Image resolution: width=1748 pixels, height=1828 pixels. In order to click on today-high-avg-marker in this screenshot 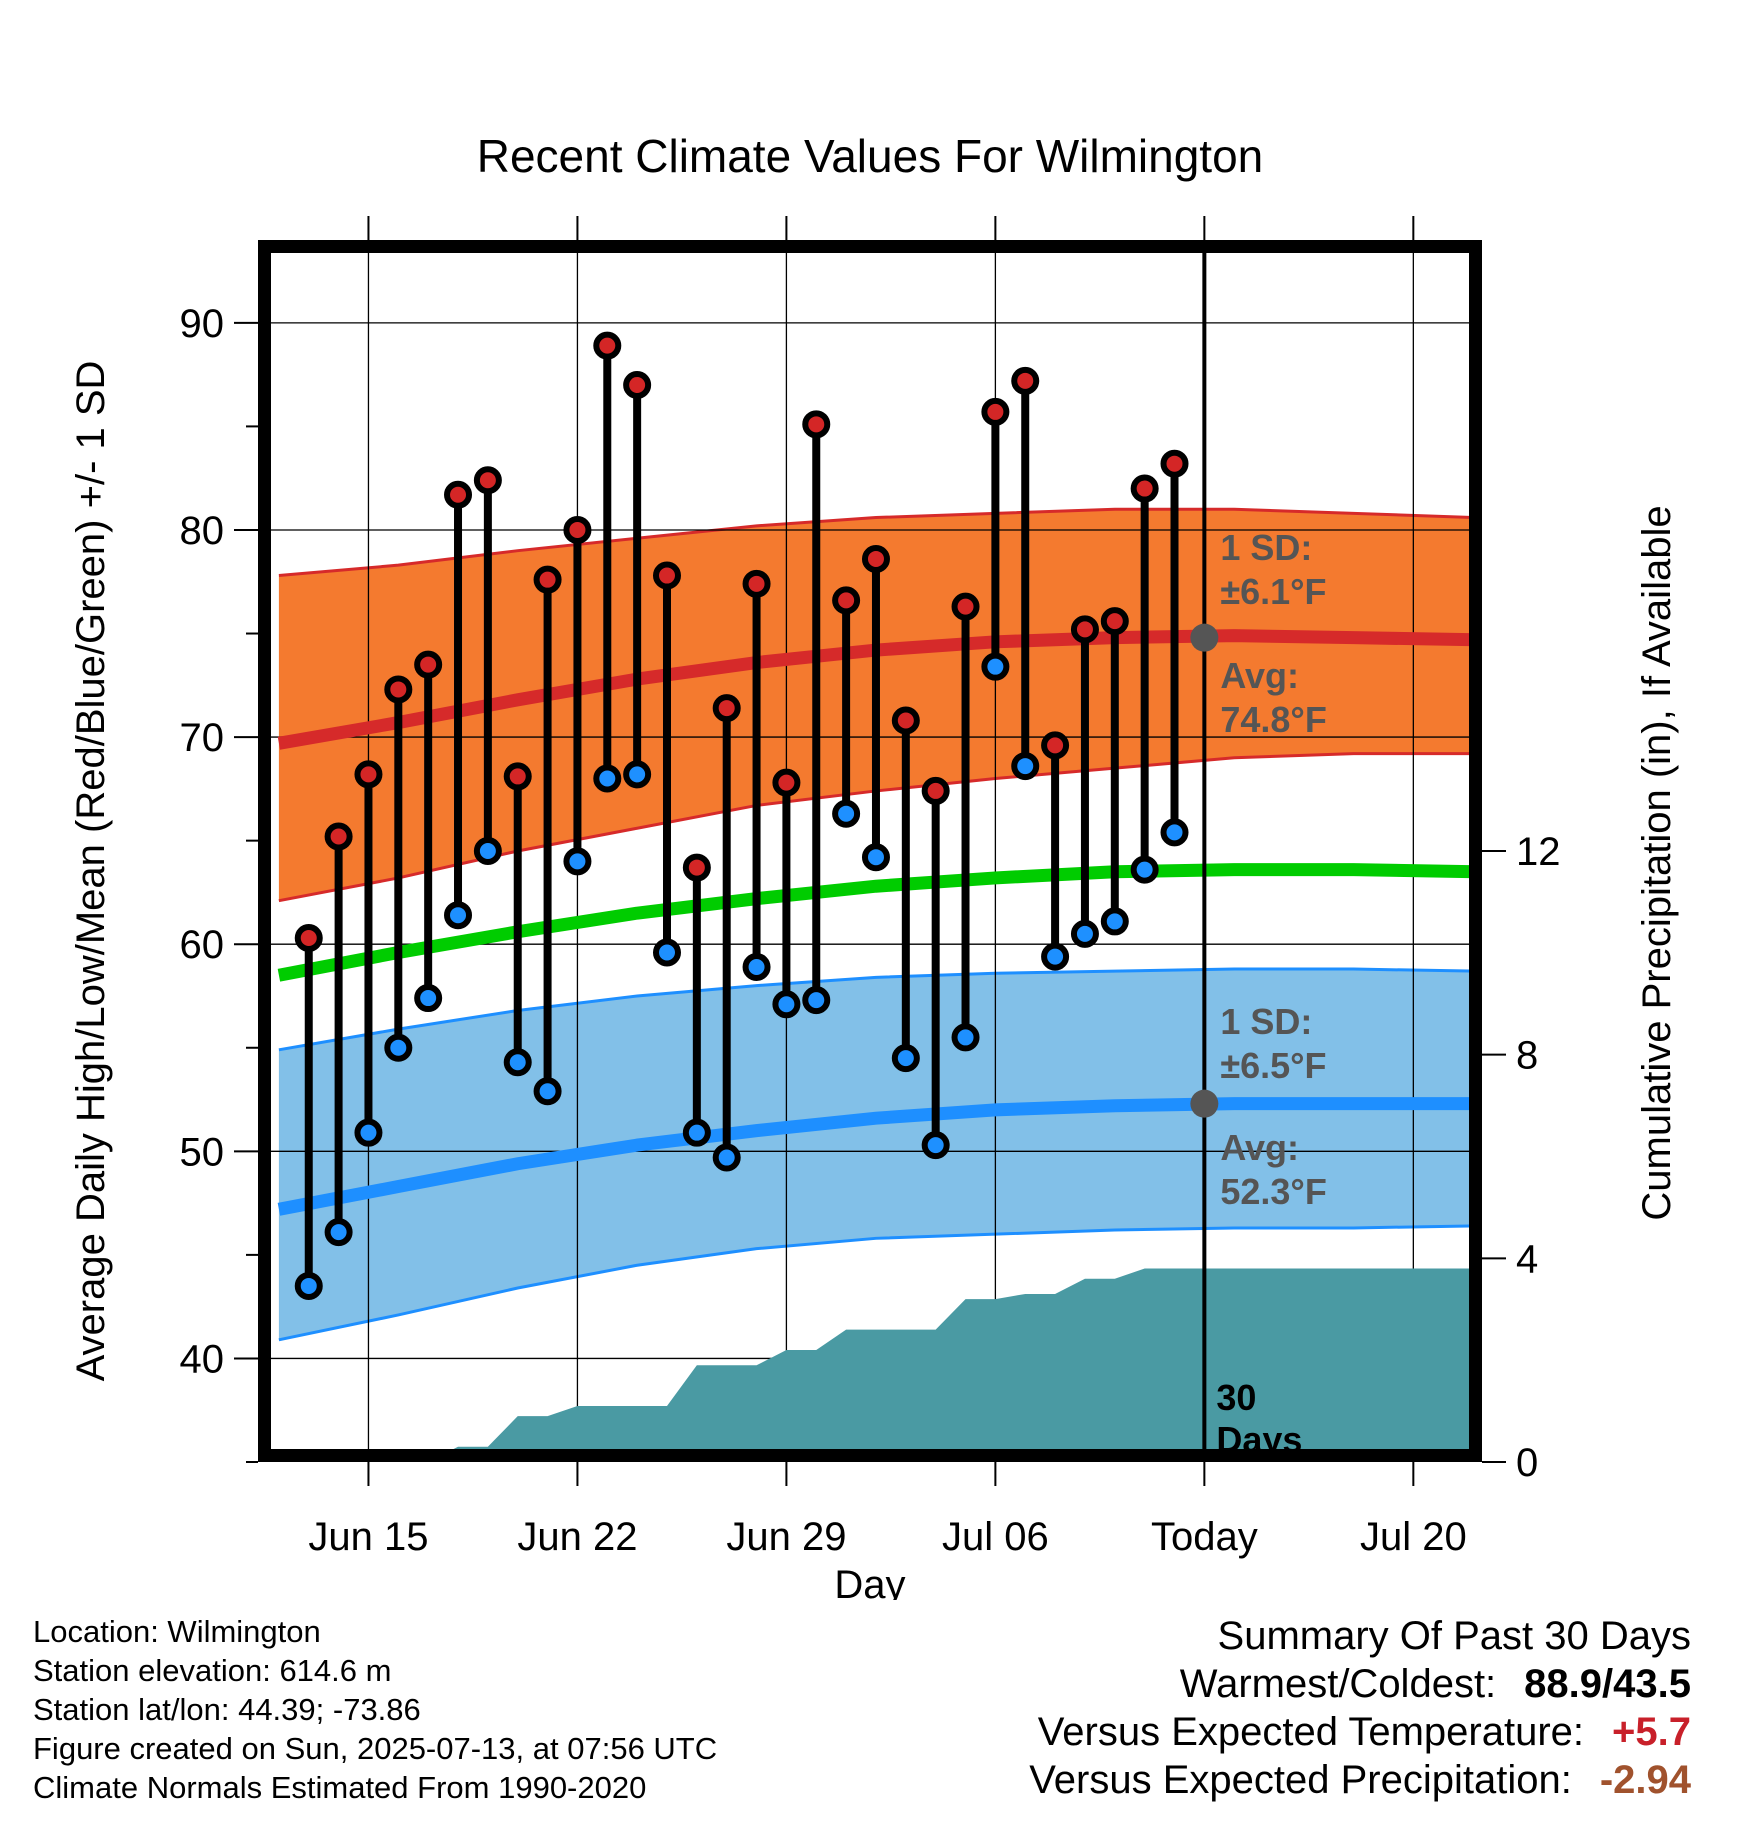, I will do `click(1204, 637)`.